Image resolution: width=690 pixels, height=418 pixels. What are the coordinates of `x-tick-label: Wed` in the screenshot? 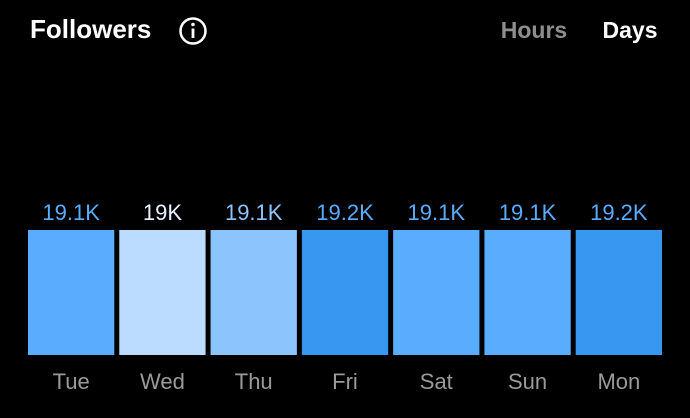 It's located at (162, 381).